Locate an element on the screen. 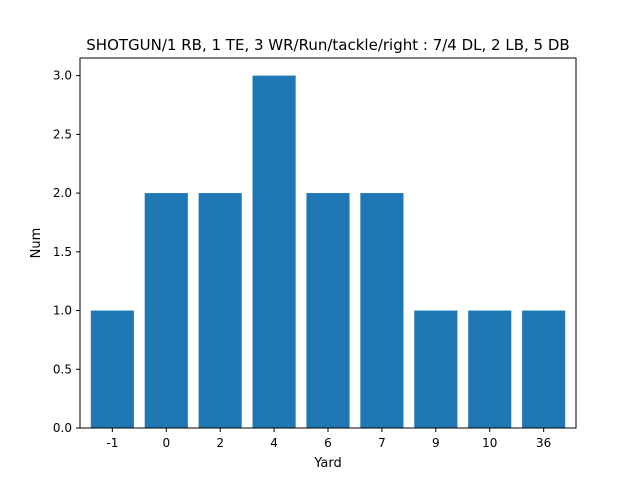 This screenshot has height=480, width=640. y-tick-label: 2.5 is located at coordinates (62, 134).